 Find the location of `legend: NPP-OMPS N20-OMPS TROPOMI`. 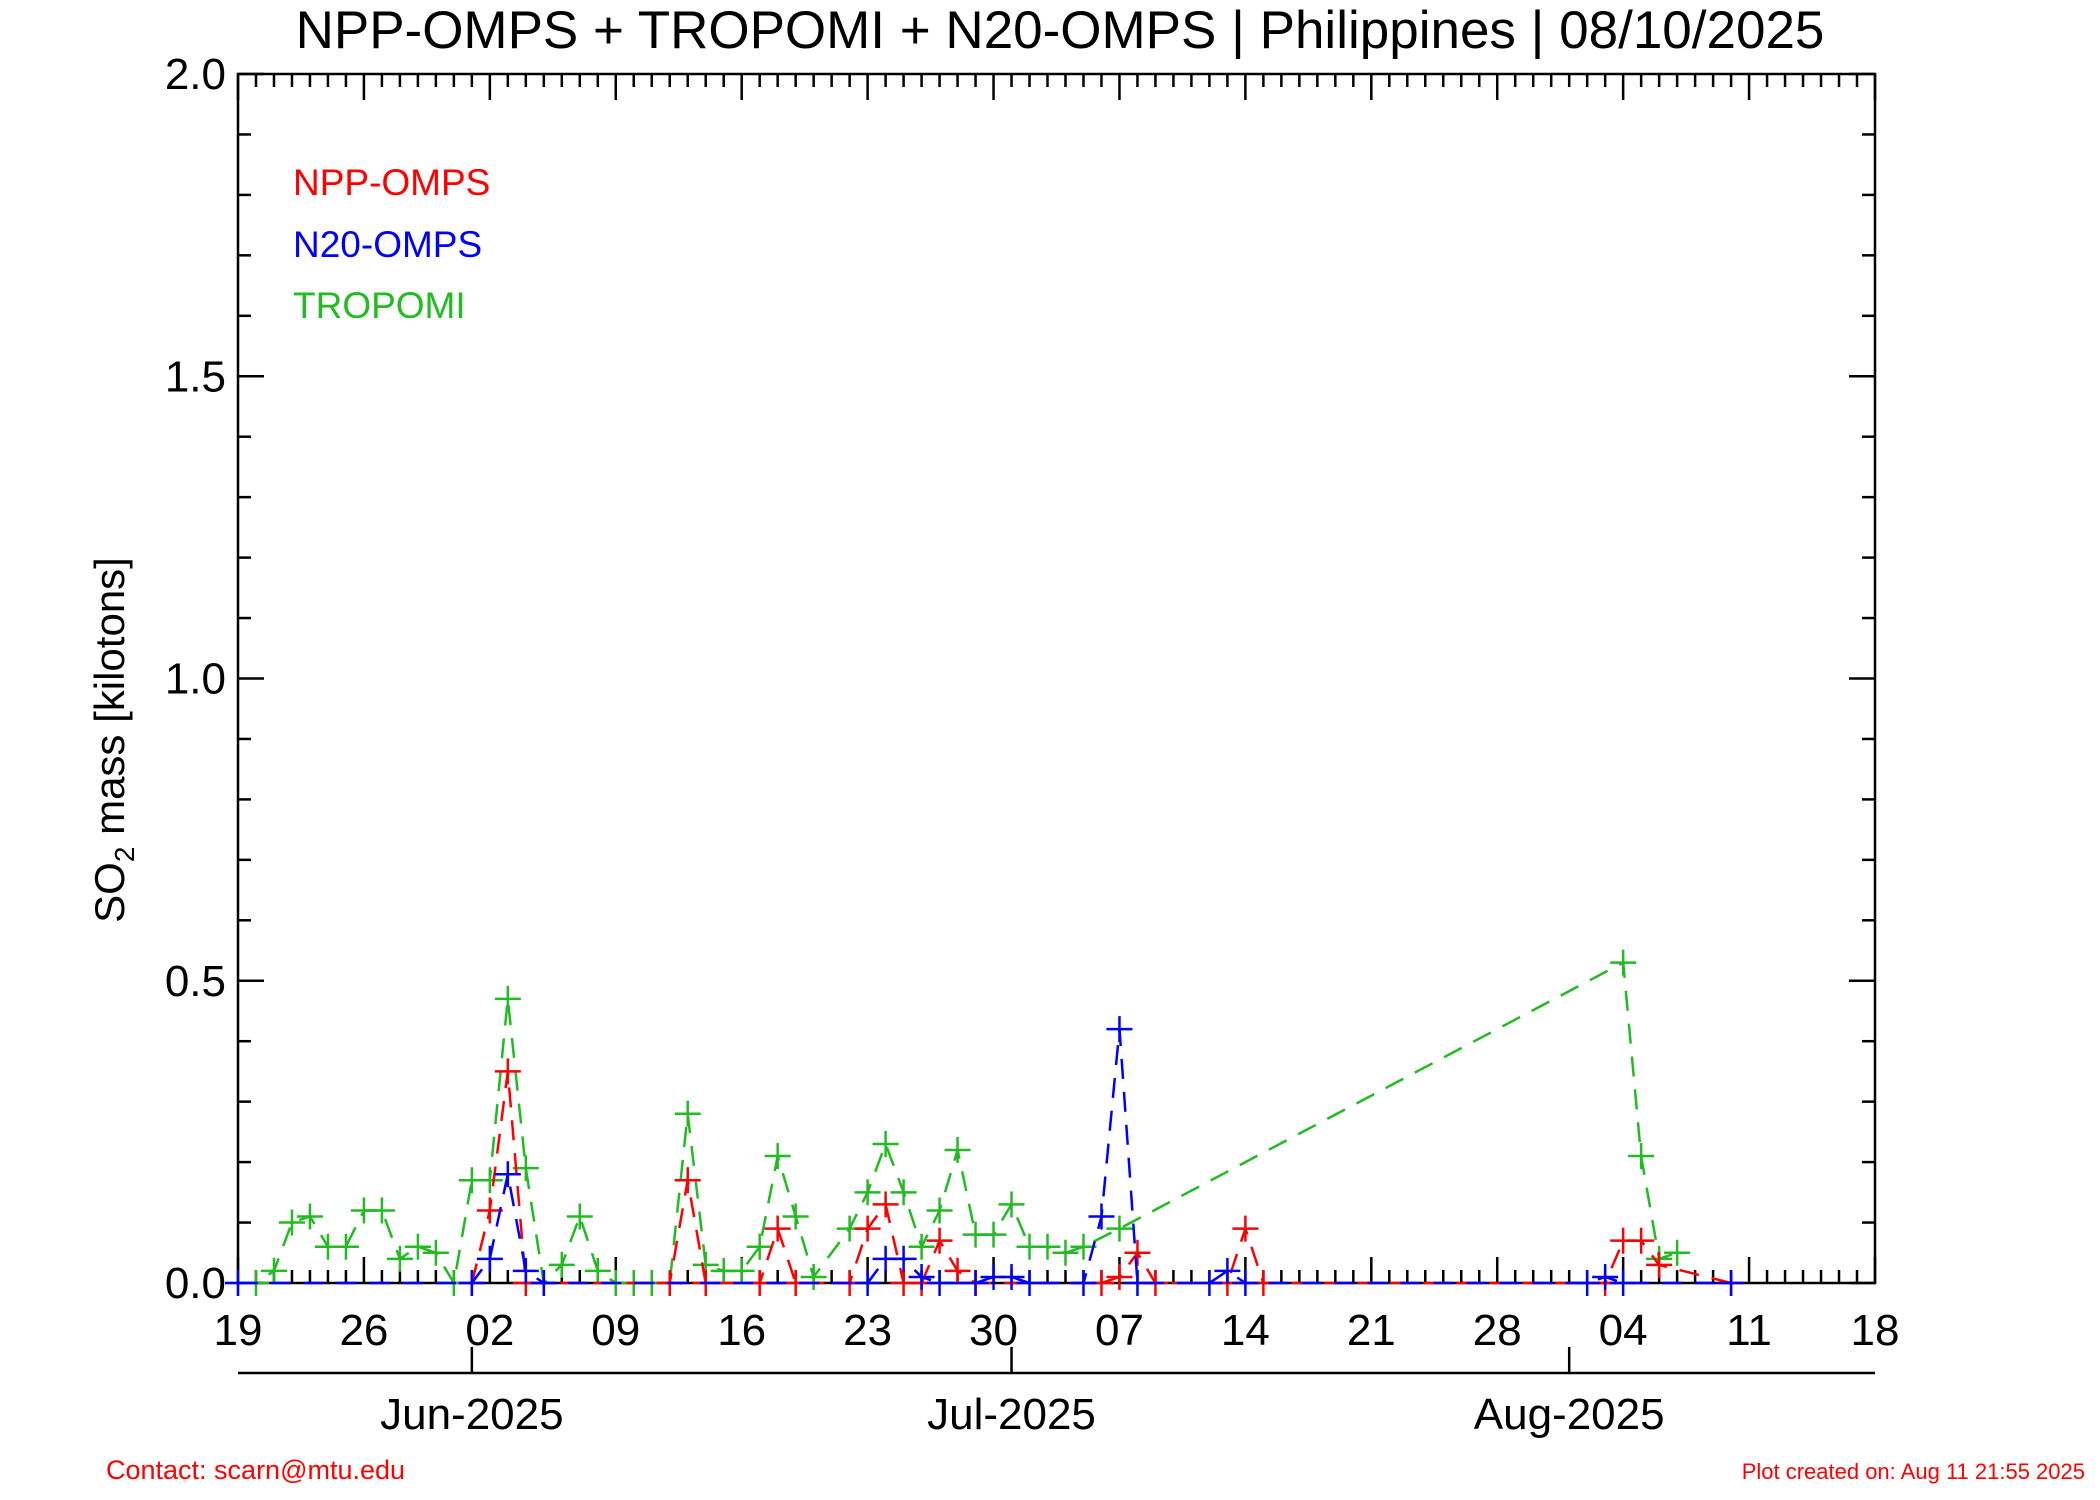

legend: NPP-OMPS N20-OMPS TROPOMI is located at coordinates (391, 244).